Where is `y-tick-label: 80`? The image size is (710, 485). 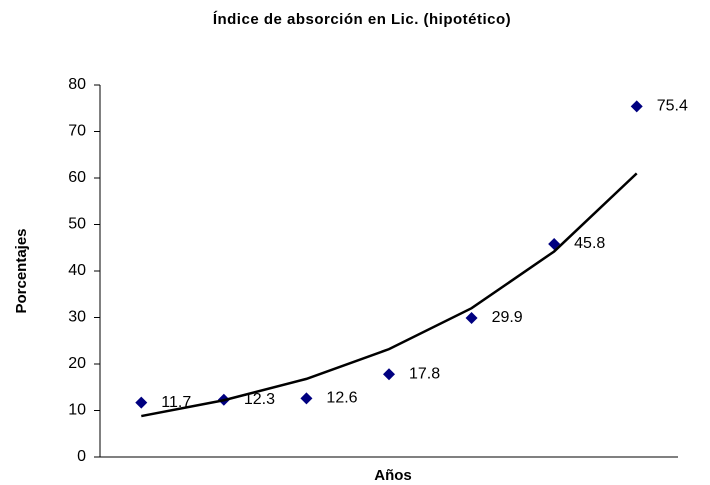 y-tick-label: 80 is located at coordinates (77, 84).